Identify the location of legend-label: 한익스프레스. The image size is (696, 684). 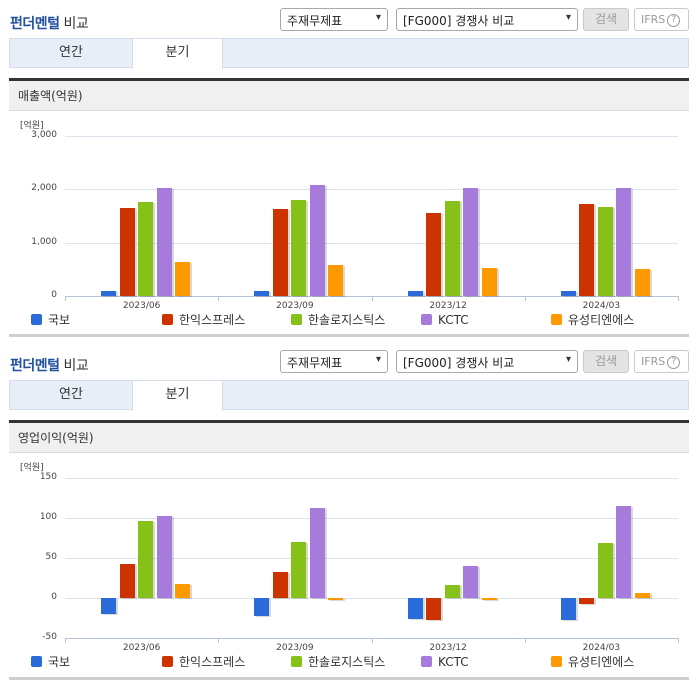
(212, 320).